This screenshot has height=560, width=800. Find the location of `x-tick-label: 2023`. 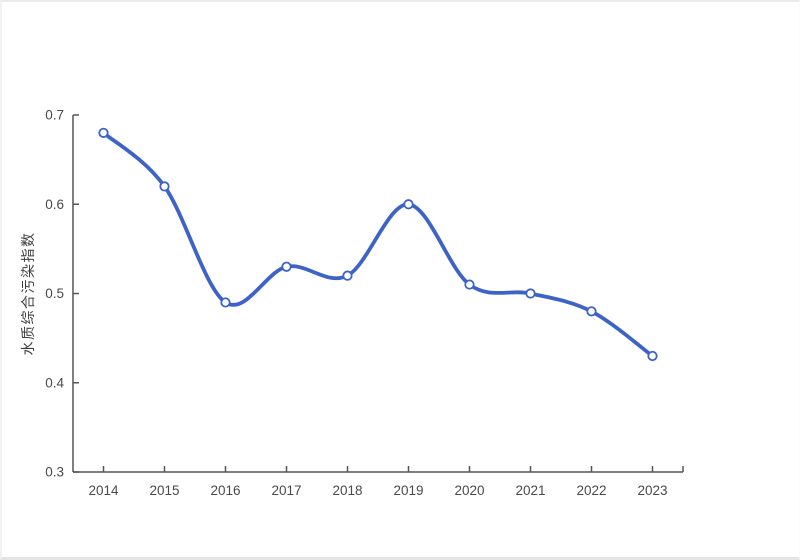

x-tick-label: 2023 is located at coordinates (652, 490).